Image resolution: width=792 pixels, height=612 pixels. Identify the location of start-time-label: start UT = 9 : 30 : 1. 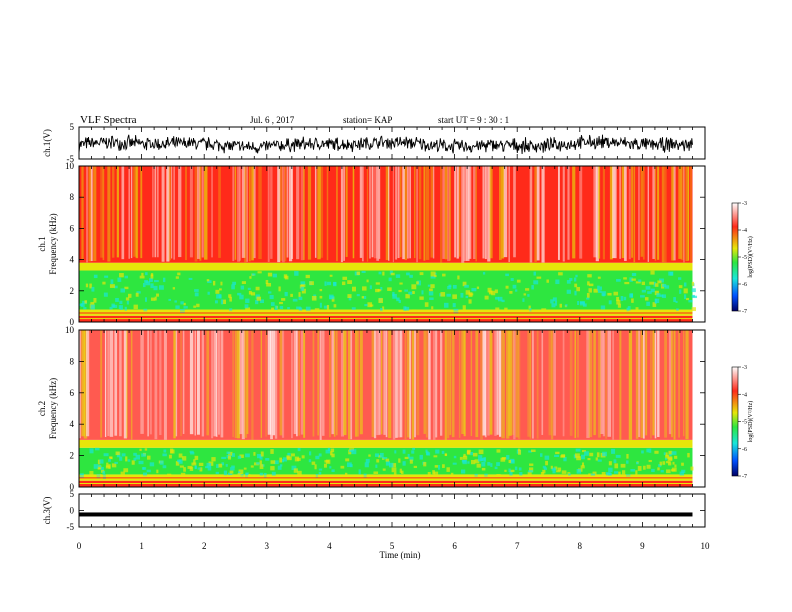
(473, 120).